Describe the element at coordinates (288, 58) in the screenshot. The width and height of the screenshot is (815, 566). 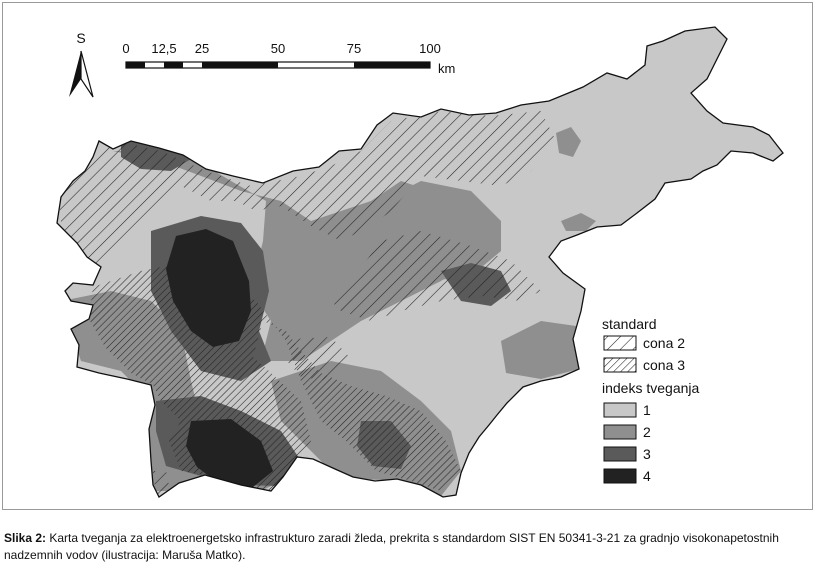
I see `scale-bar: 0 12,5 25 50 75 100 km` at that location.